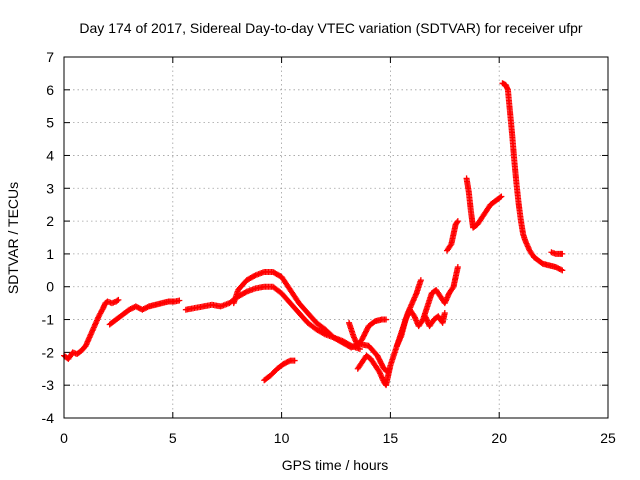 This screenshot has height=480, width=640. Describe the element at coordinates (50, 123) in the screenshot. I see `y-tick-label: 5` at that location.